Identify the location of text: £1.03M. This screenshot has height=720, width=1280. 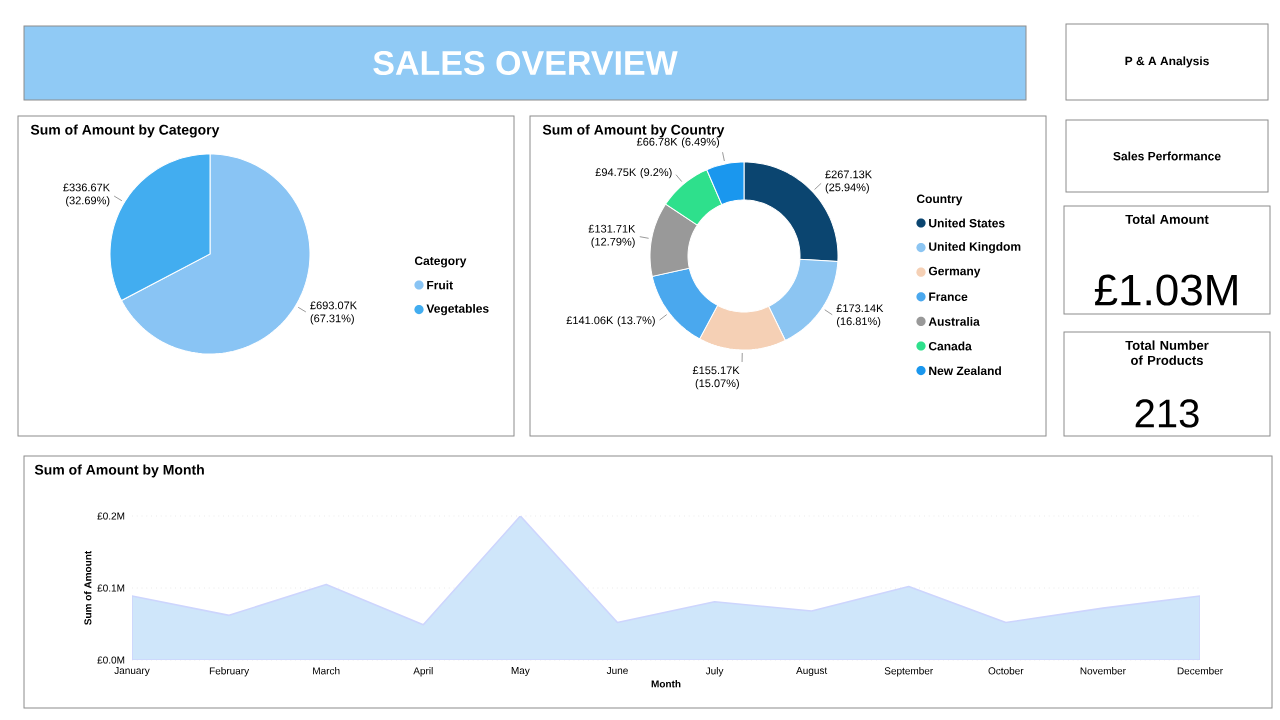
(1165, 290).